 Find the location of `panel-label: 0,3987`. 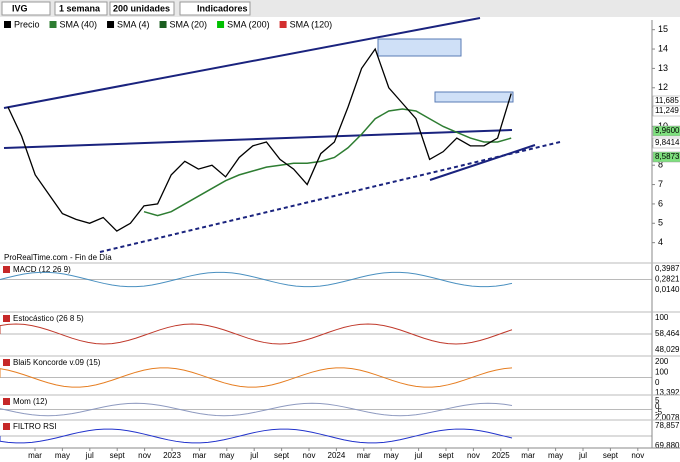

panel-label: 0,3987 is located at coordinates (667, 268).